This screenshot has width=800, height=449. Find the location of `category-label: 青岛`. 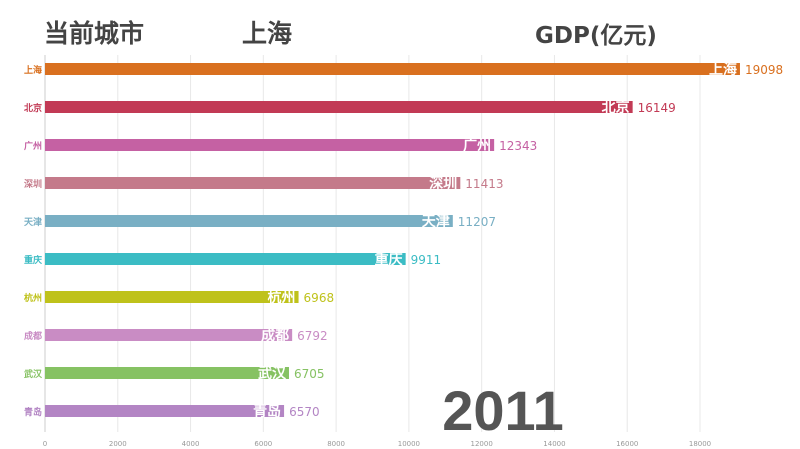

category-label: 青岛 is located at coordinates (33, 412).